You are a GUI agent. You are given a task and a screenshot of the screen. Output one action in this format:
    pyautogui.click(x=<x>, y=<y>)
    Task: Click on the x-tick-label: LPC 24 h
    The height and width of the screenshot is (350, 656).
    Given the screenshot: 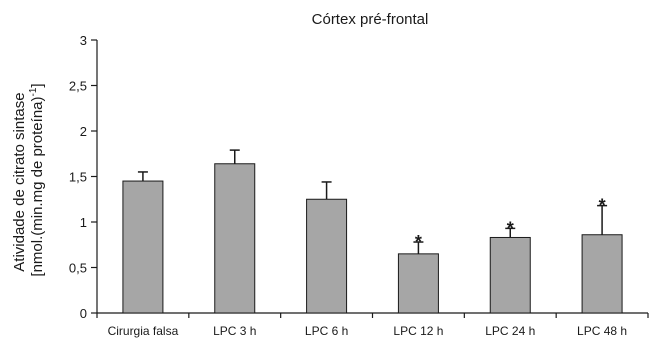 What is the action you would take?
    pyautogui.click(x=510, y=331)
    